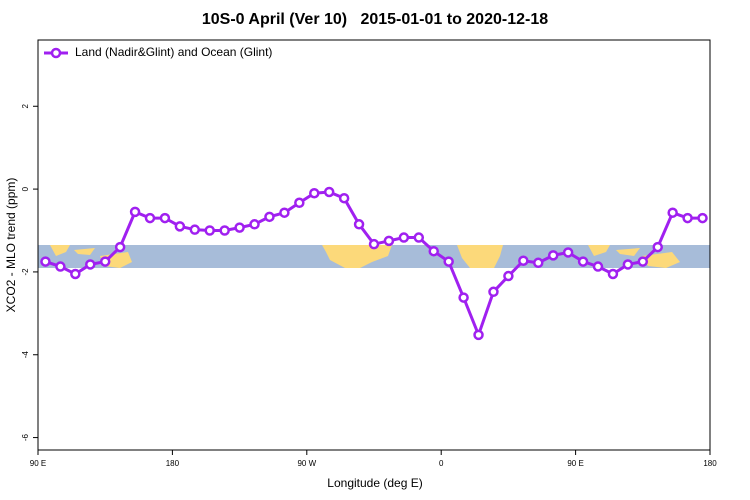 This screenshot has height=500, width=750. Describe the element at coordinates (173, 52) in the screenshot. I see `legend-label: Land (Nadir&Glint) and Ocean (Glint)` at that location.